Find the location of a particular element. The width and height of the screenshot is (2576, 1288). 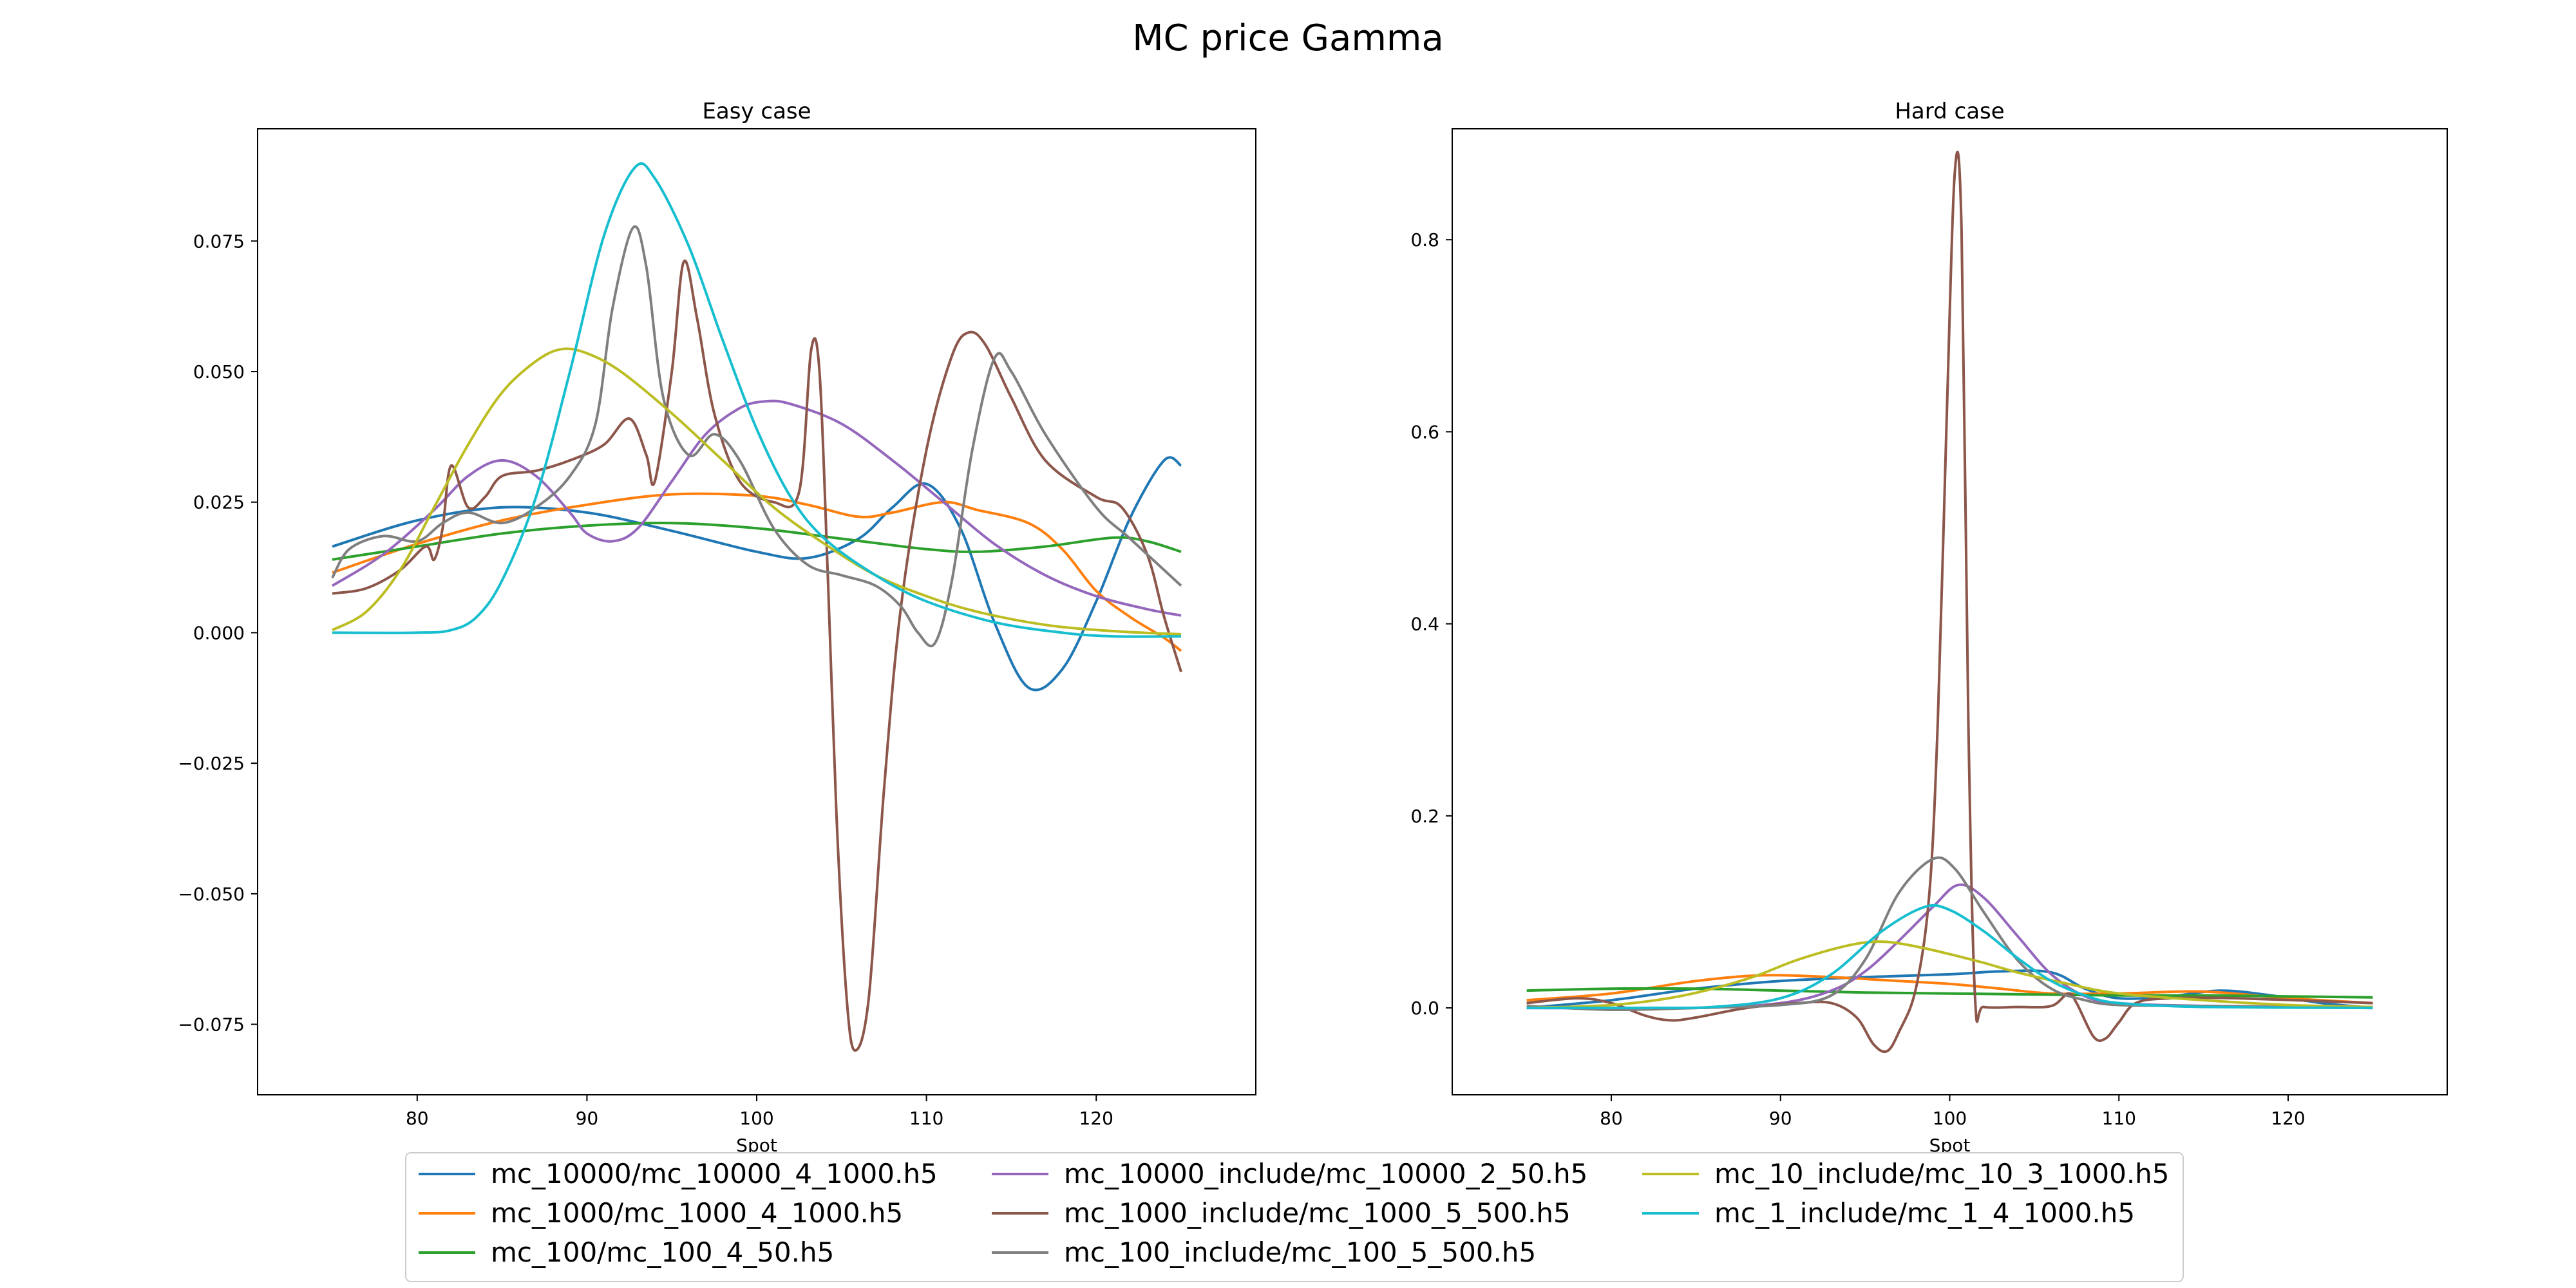

y-tick-label: 0.050 is located at coordinates (219, 372).